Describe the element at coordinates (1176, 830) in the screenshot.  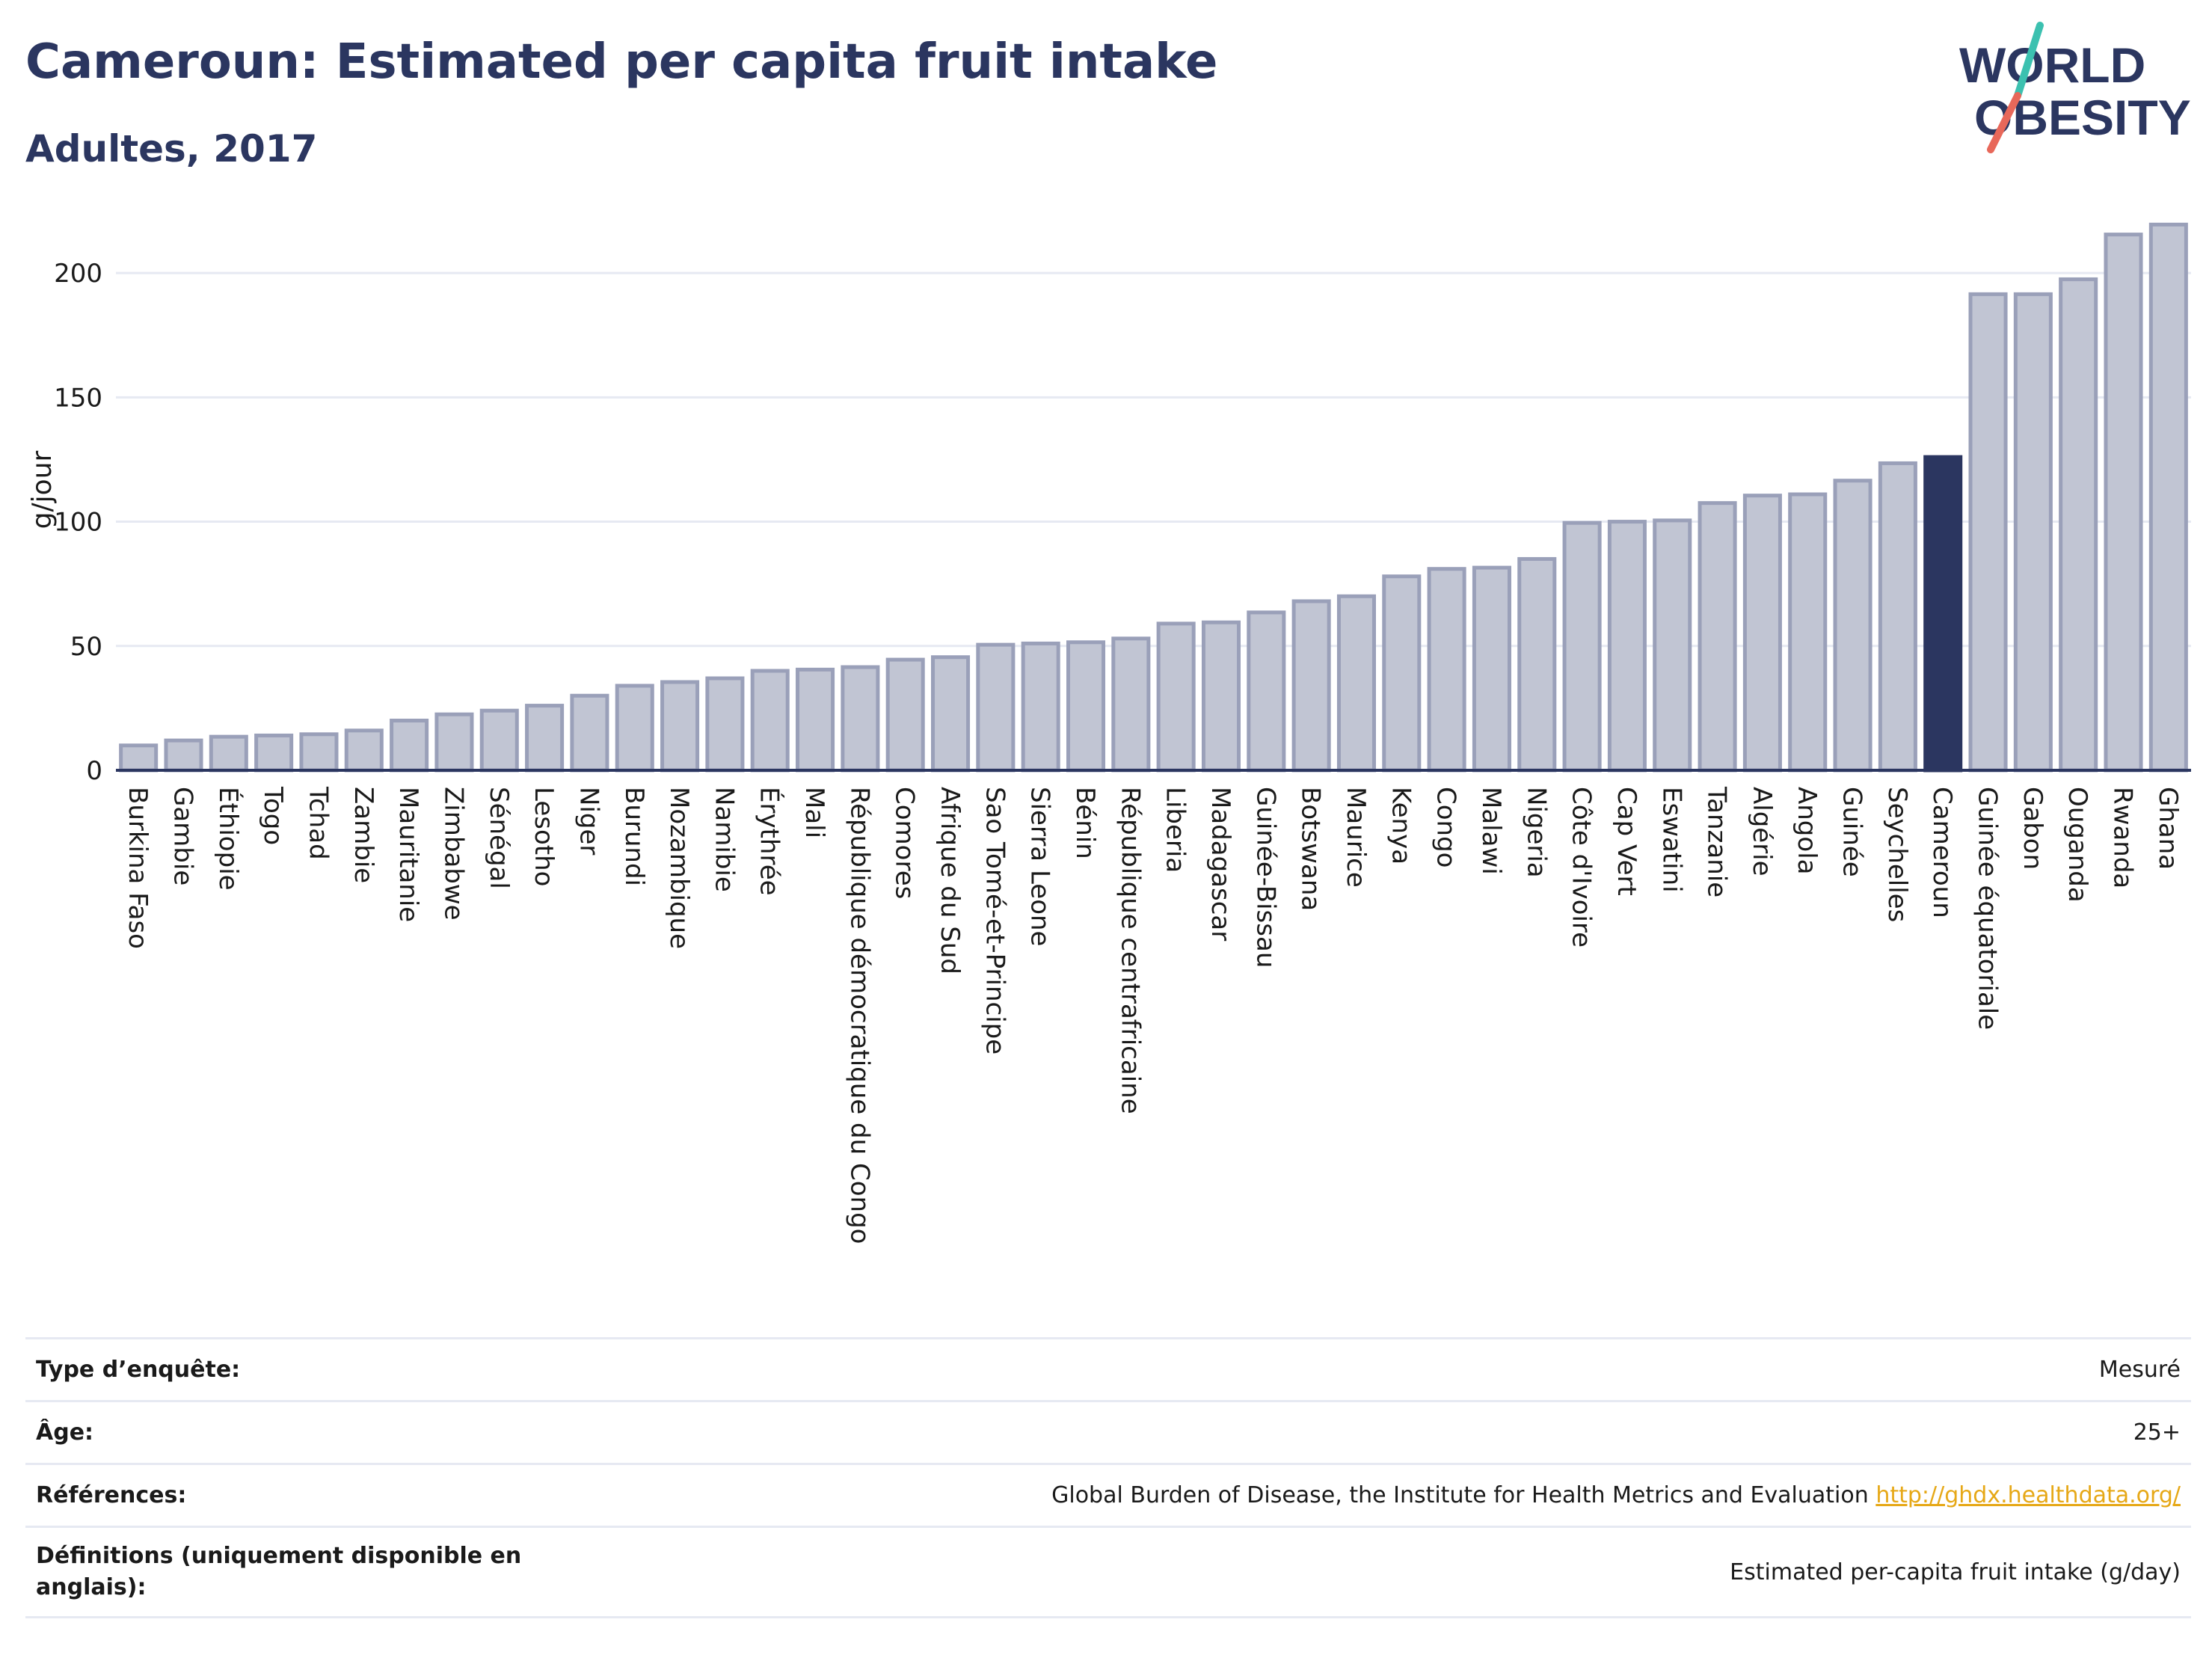
I see `x-tick-label: Liberia` at that location.